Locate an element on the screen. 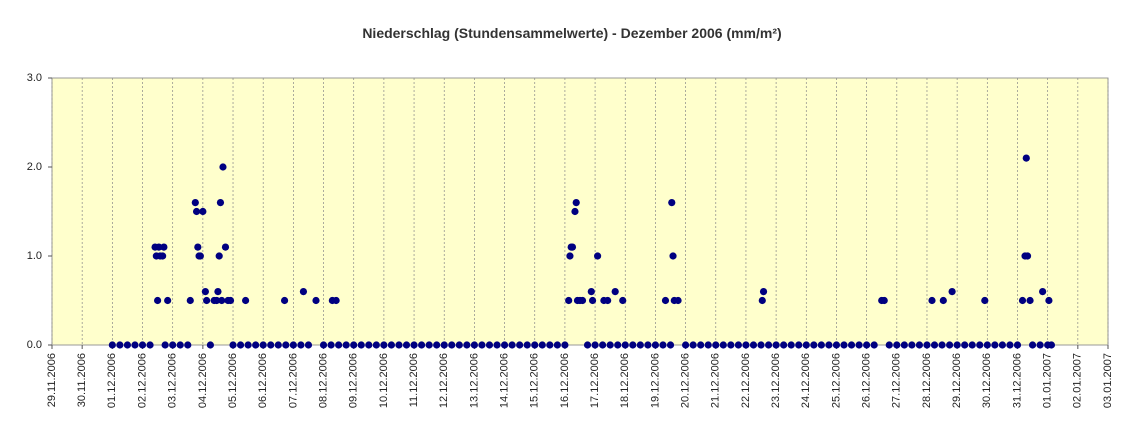 This screenshot has height=437, width=1145. x-tick-label: 03.12.2006 is located at coordinates (173, 380).